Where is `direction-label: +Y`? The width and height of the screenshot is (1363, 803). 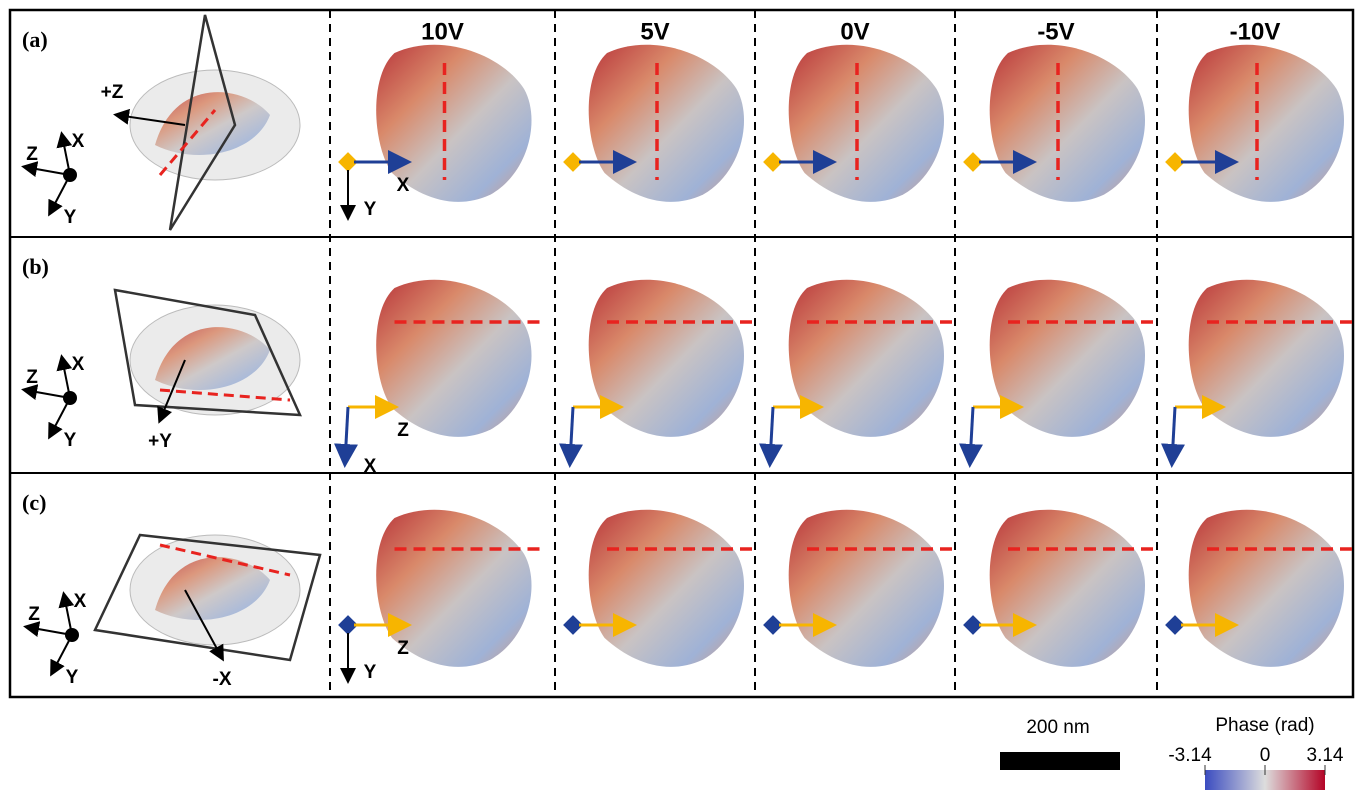
direction-label: +Y is located at coordinates (160, 441).